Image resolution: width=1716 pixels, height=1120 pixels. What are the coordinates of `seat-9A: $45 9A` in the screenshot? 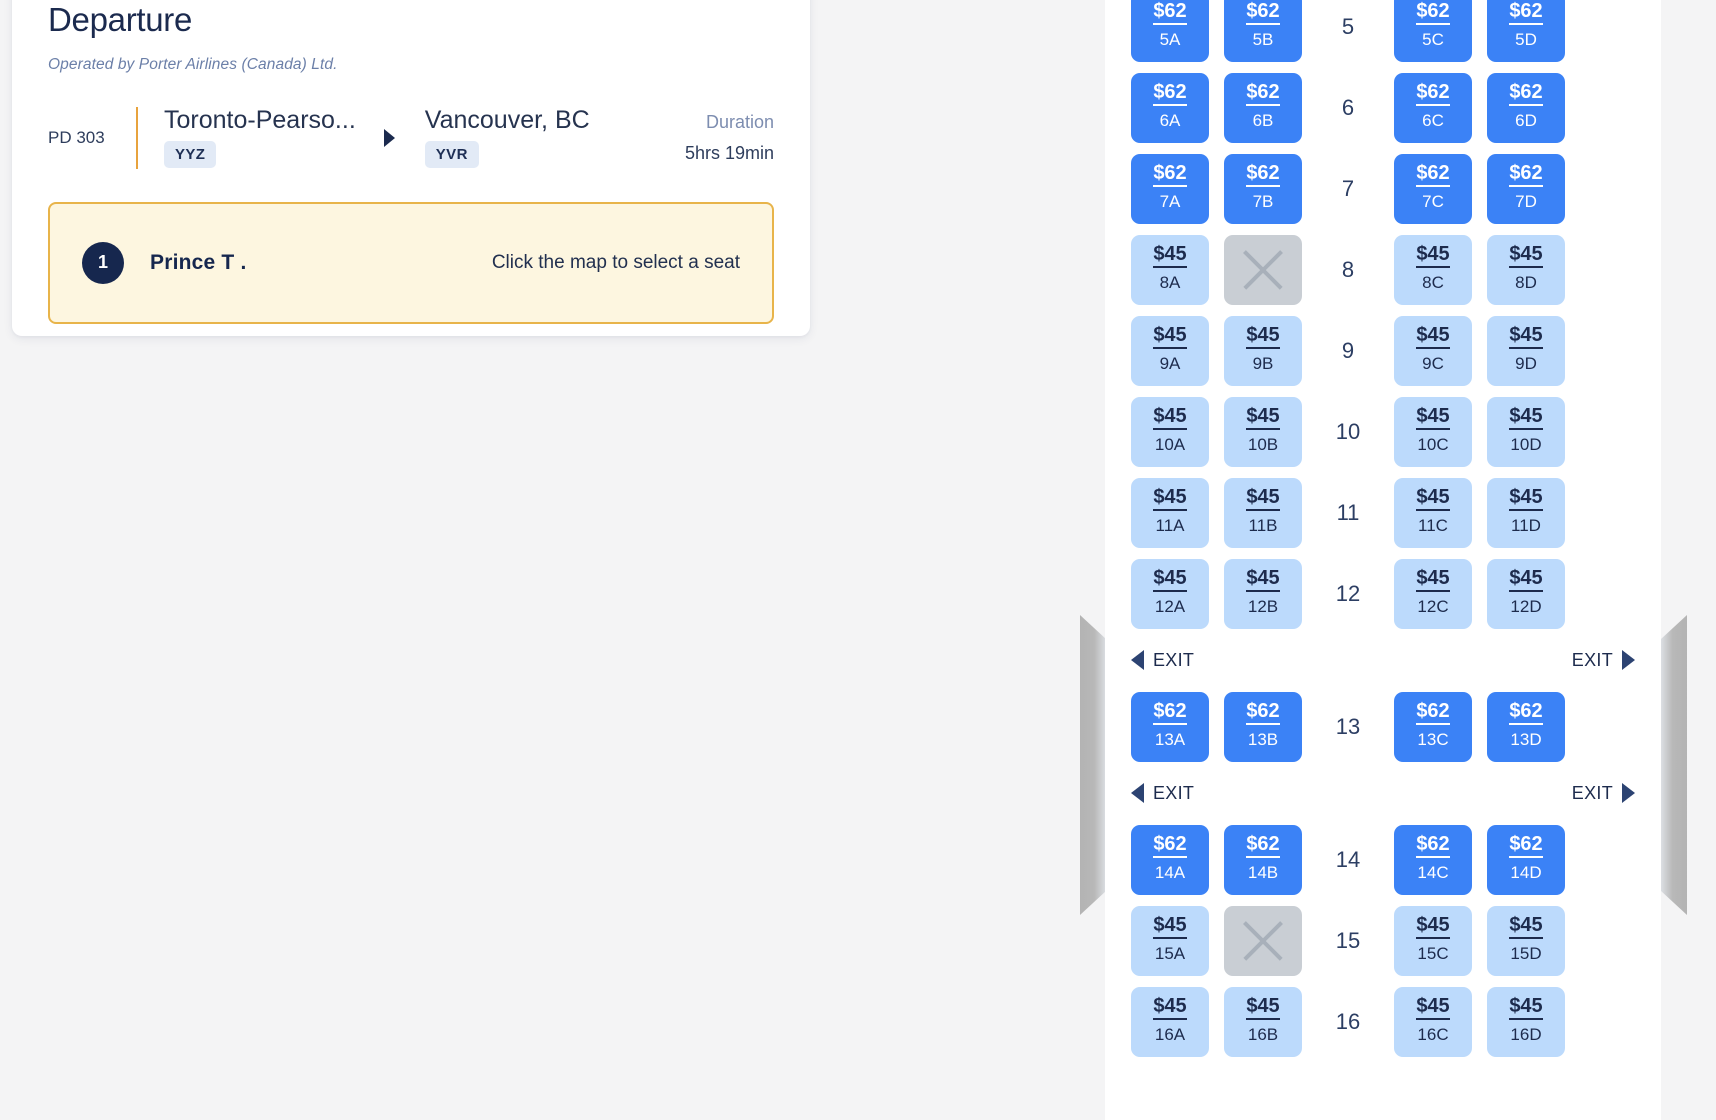 It's located at (1170, 350).